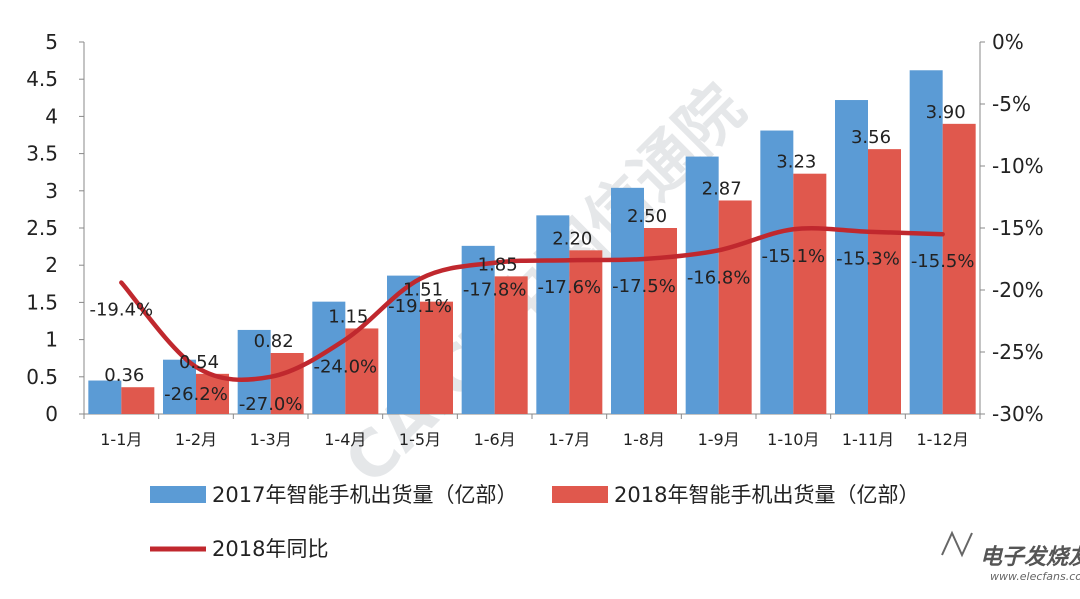  I want to click on left-tick-label: 0.5, so click(42, 377).